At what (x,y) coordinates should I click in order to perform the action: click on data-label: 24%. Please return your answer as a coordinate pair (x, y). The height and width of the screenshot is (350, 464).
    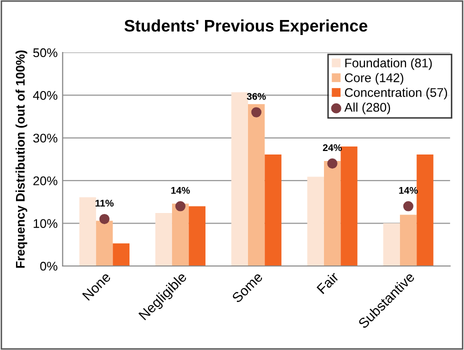
    Looking at the image, I should click on (332, 148).